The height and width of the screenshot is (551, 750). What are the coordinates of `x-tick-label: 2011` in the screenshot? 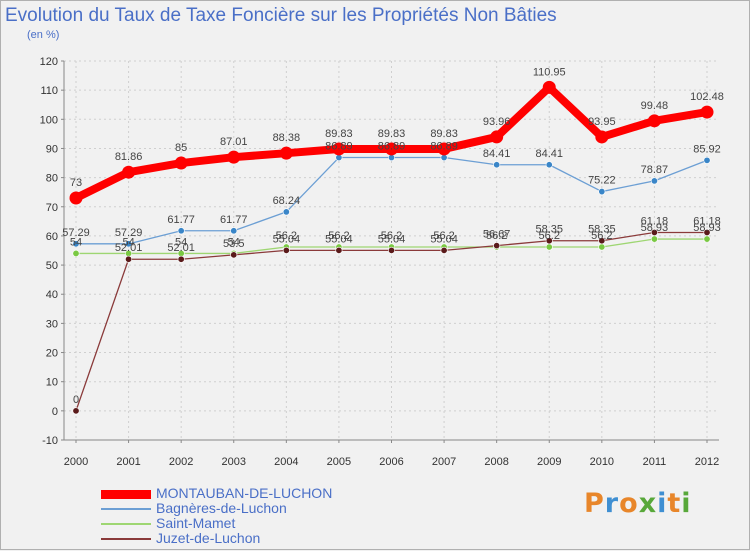 It's located at (655, 462).